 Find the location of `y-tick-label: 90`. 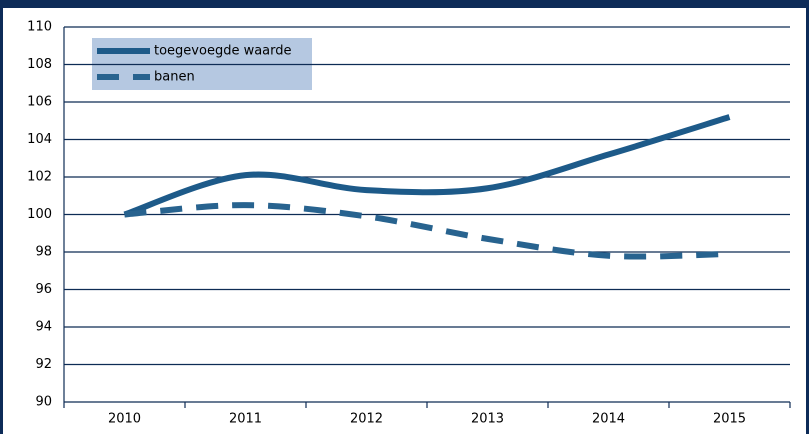

y-tick-label: 90 is located at coordinates (43, 402).